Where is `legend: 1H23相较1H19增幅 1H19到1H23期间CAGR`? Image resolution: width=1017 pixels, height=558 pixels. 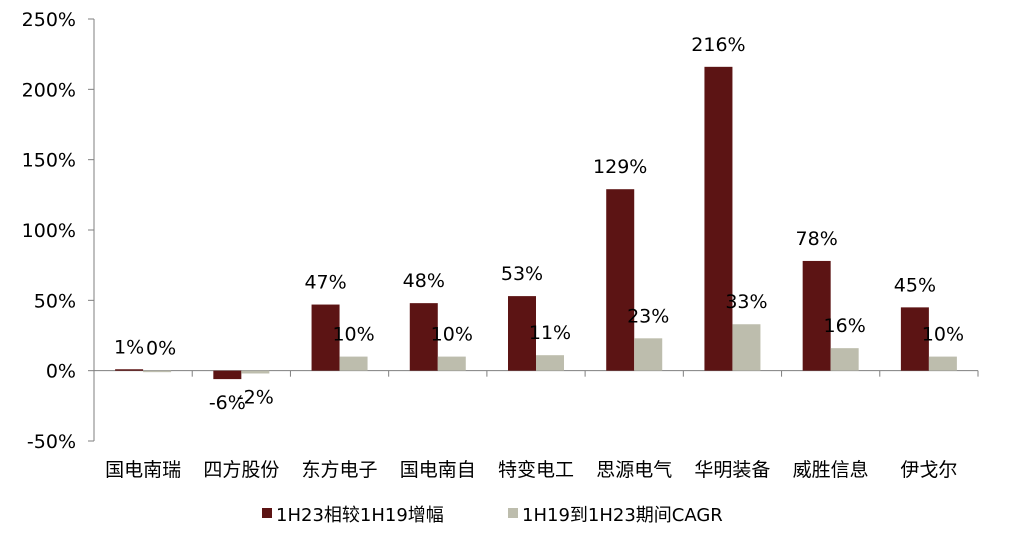
legend: 1H23相较1H19增幅 1H19到1H23期间CAGR is located at coordinates (492, 515).